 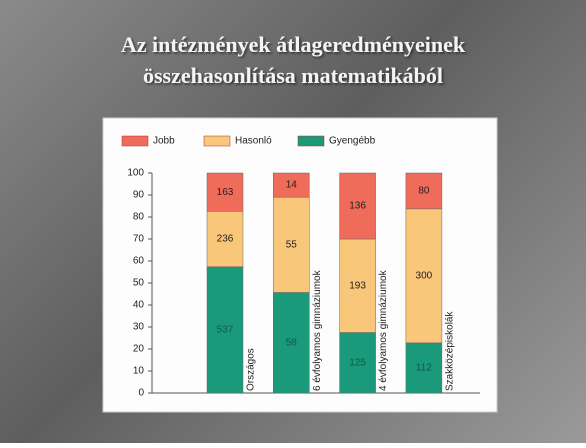 I want to click on legend-label: Hasonló, so click(x=253, y=141).